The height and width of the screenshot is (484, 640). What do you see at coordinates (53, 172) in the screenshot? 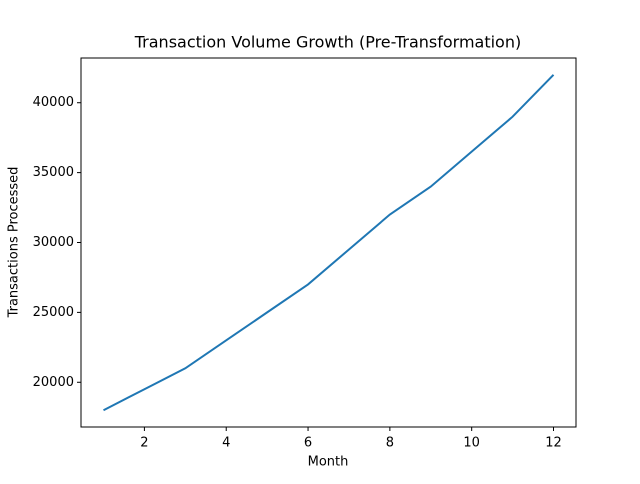
I see `y-tick-label: 35000` at bounding box center [53, 172].